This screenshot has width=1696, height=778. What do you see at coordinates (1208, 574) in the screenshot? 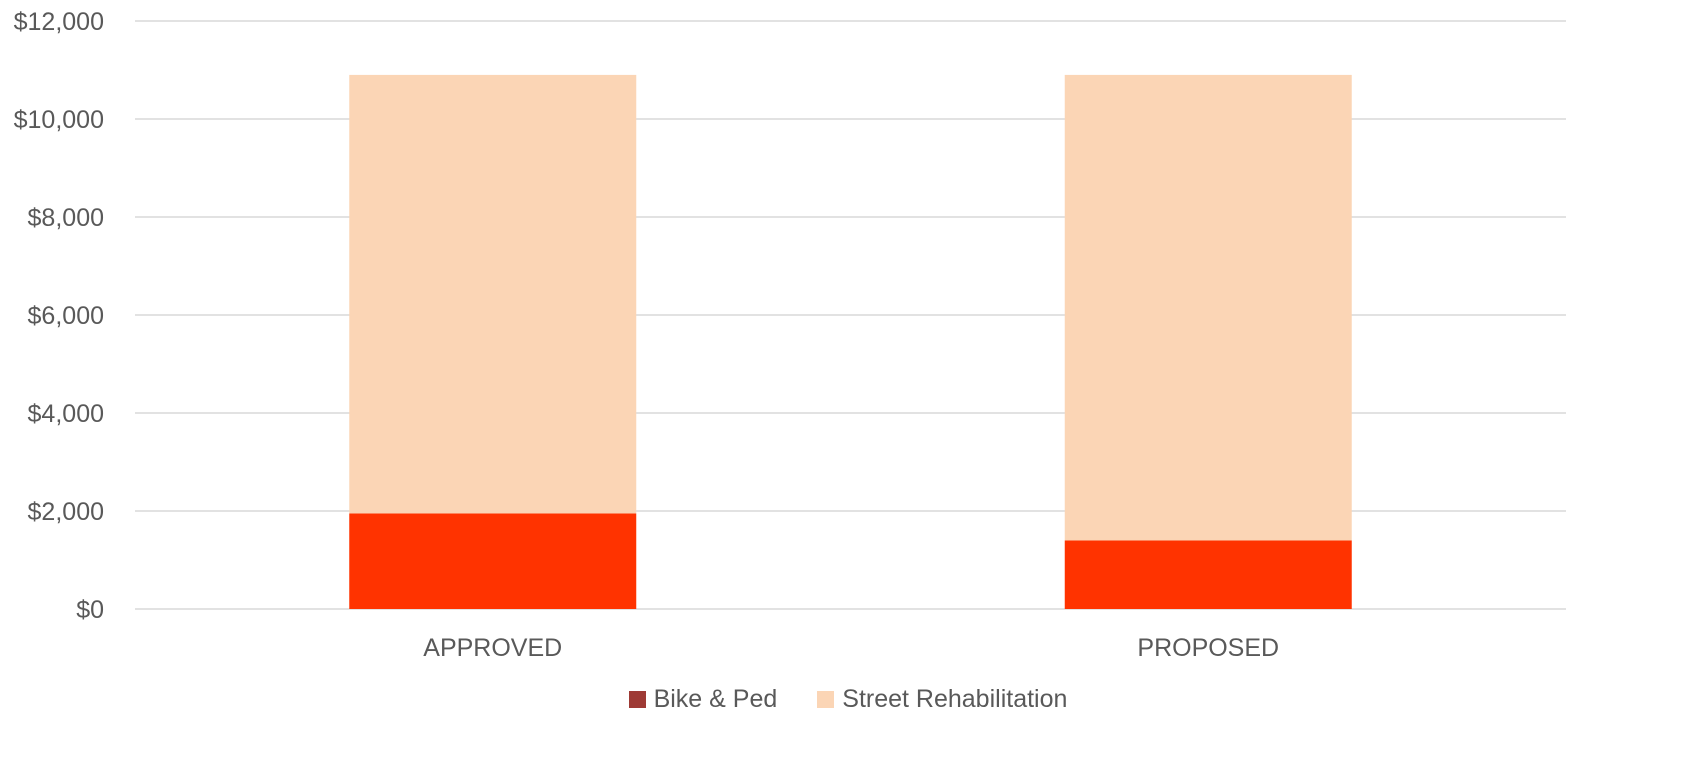
I see `bar-segment-bike-ped-proposed` at bounding box center [1208, 574].